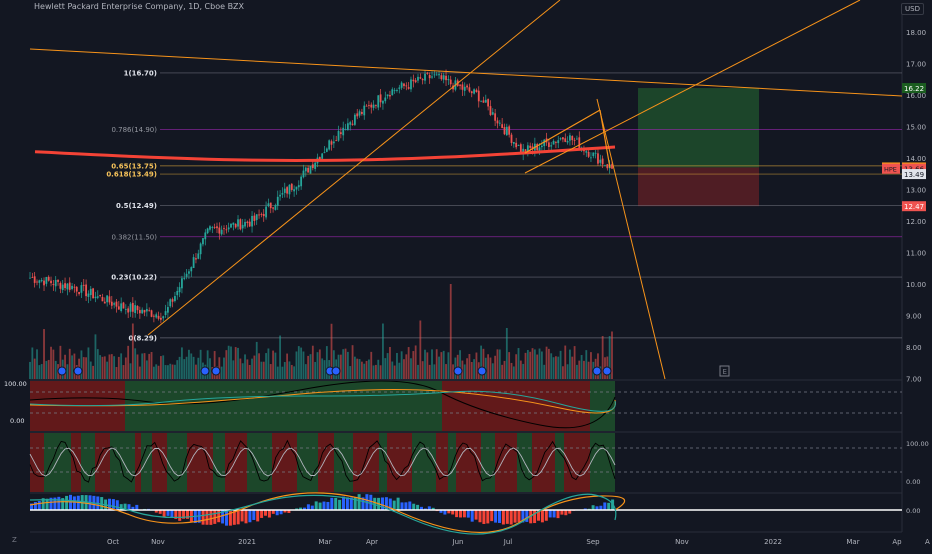  I want to click on indicator3-line, so click(327, 513).